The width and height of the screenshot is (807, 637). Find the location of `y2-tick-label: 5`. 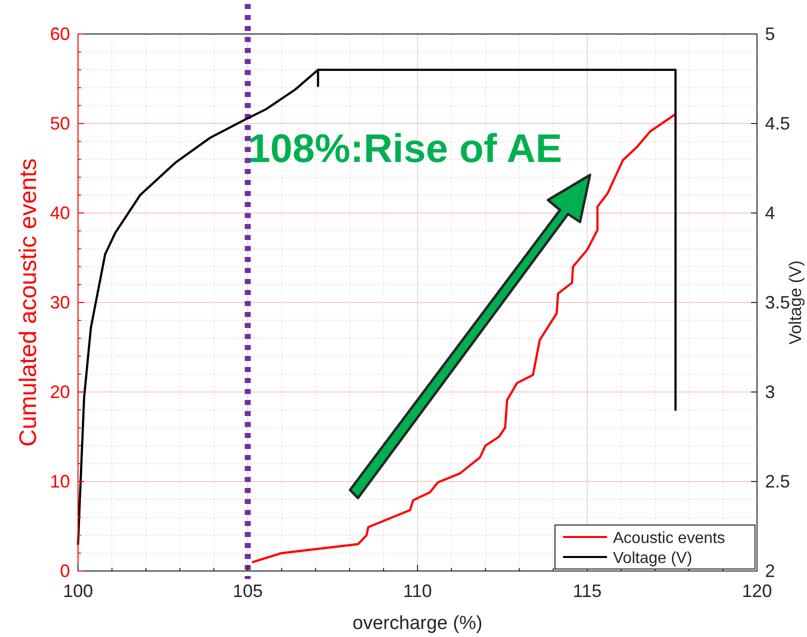

y2-tick-label: 5 is located at coordinates (770, 34).